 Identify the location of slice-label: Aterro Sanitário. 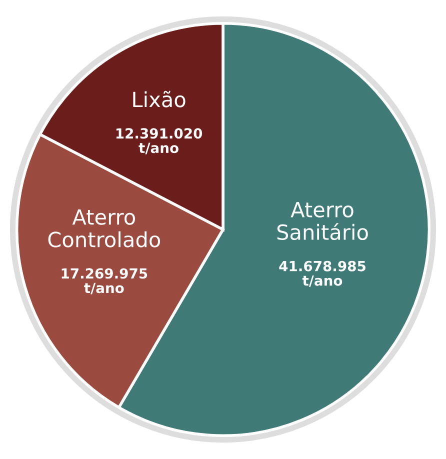
(322, 221).